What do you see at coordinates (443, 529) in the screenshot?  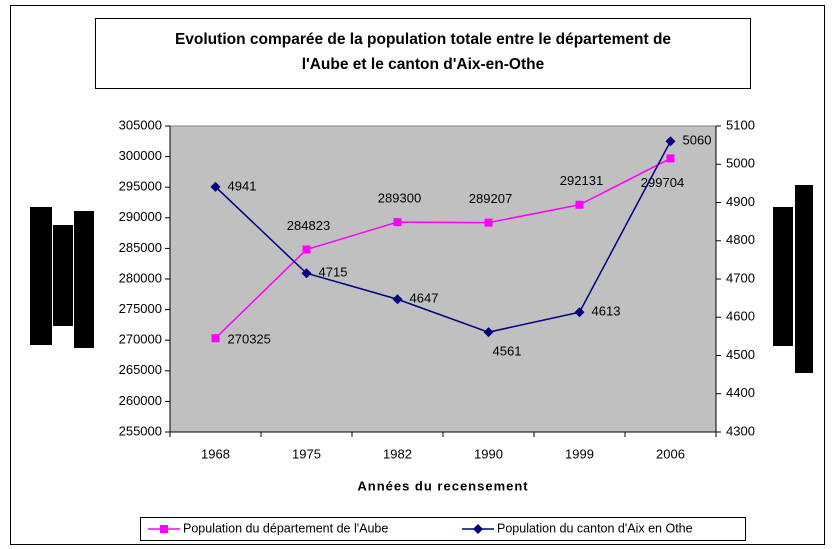 I see `legend` at bounding box center [443, 529].